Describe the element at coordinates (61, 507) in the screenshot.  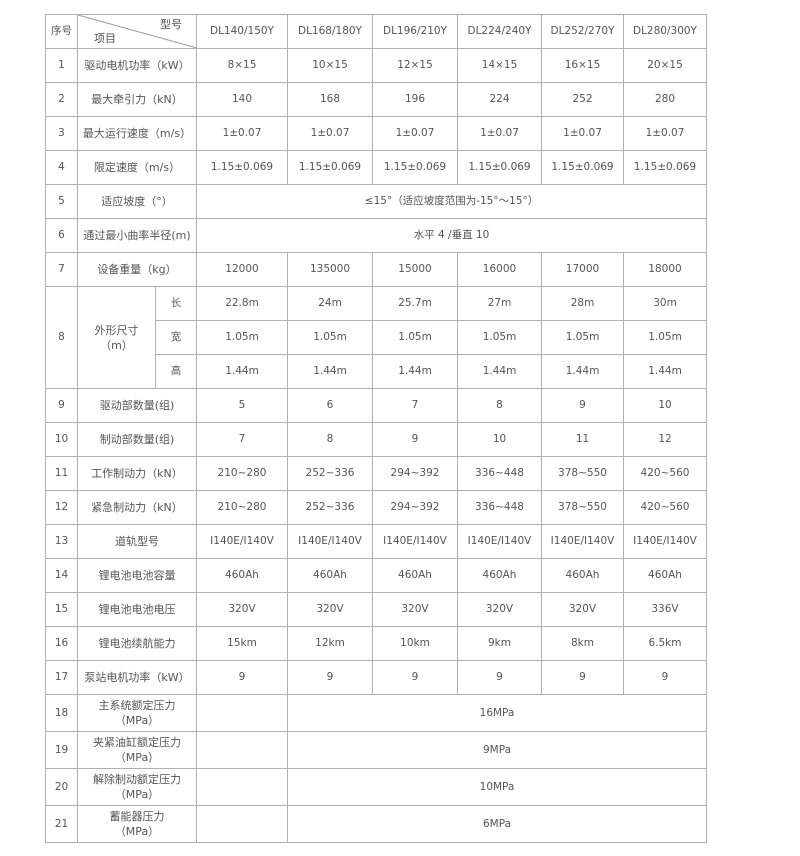
I see `row-number: 12` at that location.